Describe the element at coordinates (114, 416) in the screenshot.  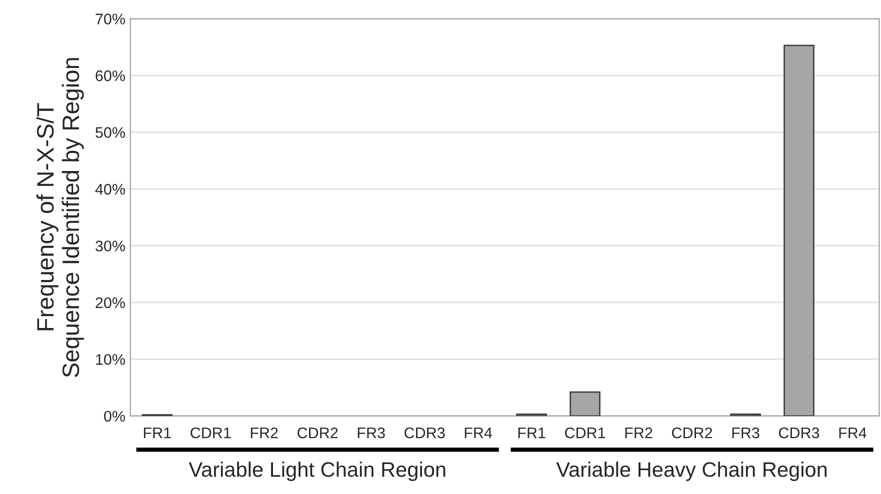
I see `y-tick-label: 0%` at that location.